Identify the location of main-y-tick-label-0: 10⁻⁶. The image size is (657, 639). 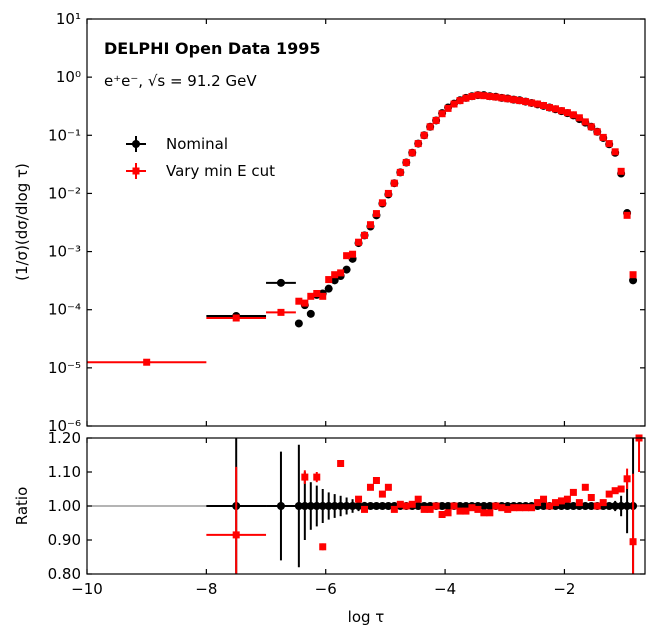
(64, 426).